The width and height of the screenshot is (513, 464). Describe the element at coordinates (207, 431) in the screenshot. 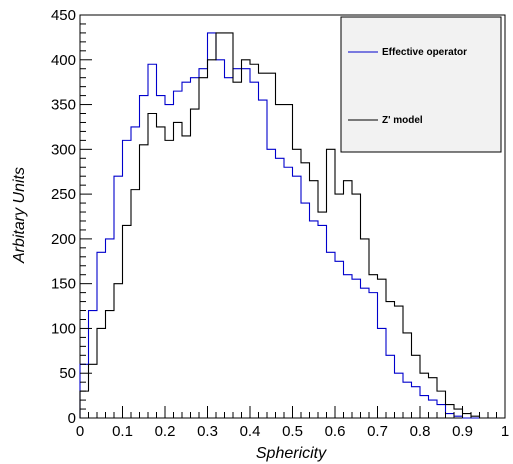

I see `x-tick-label: 0.3` at that location.